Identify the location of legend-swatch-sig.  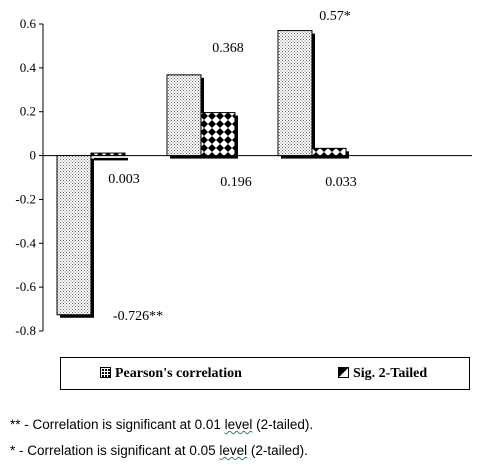
(343, 373).